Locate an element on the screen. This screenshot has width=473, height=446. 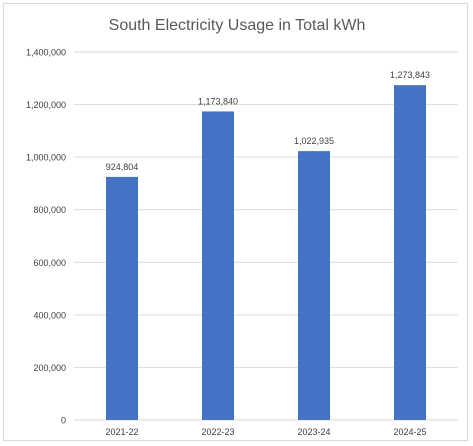
x-tick-label: 2024-25 is located at coordinates (409, 432).